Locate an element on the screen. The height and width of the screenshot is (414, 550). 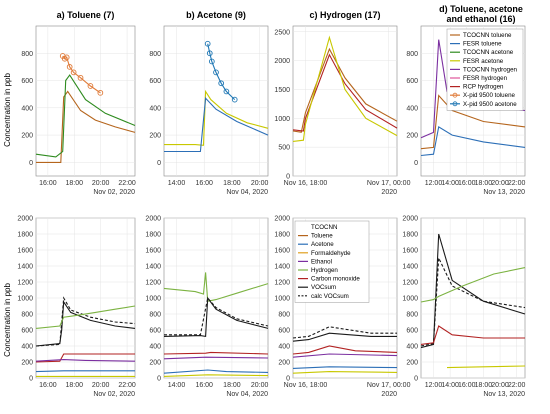
legend-entry: Toluene is located at coordinates (322, 236).